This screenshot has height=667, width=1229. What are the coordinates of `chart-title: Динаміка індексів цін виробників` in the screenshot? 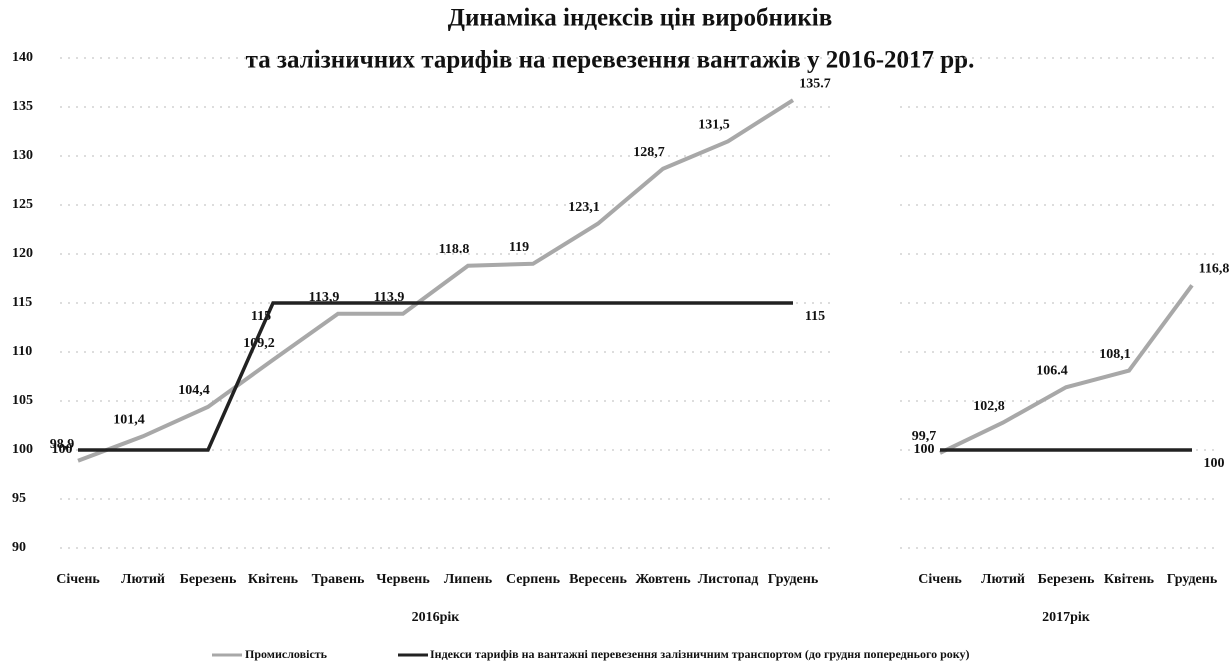 It's located at (640, 18).